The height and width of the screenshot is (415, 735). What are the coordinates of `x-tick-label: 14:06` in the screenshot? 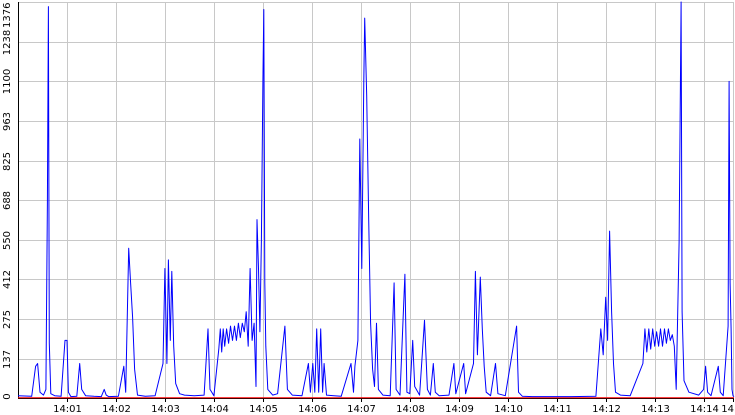 It's located at (312, 409).